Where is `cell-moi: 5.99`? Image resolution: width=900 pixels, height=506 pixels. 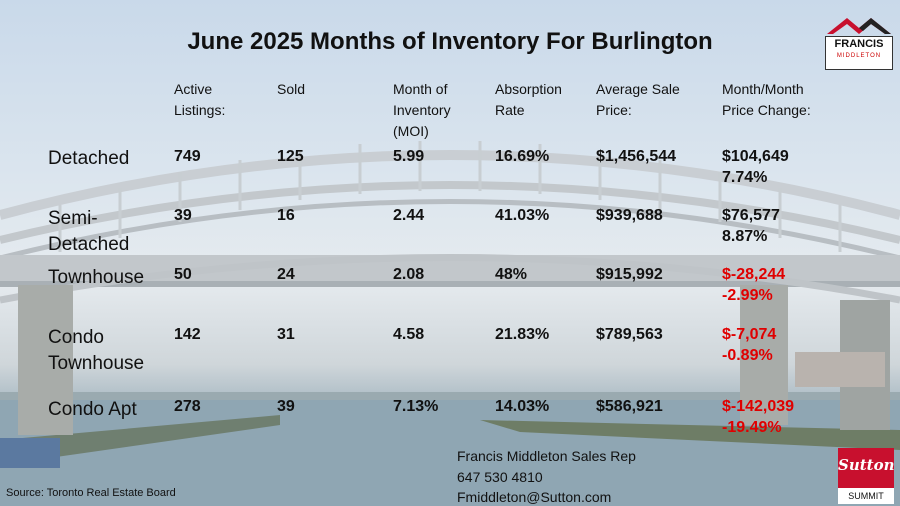 cell-moi: 5.99 is located at coordinates (409, 156).